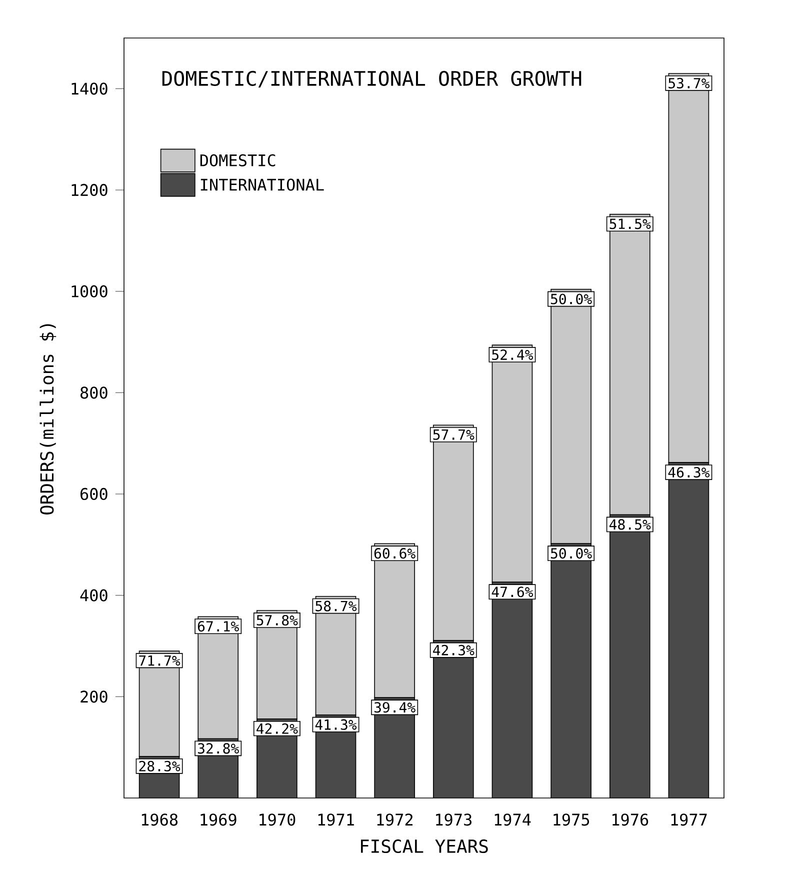 The image size is (786, 894). What do you see at coordinates (90, 88) in the screenshot?
I see `y-tick-label: 1400` at bounding box center [90, 88].